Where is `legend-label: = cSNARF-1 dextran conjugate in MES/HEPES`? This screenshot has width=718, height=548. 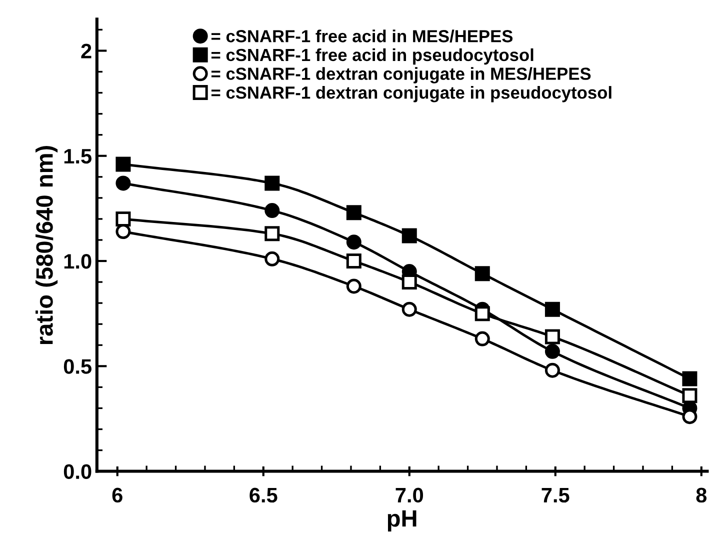 legend-label: = cSNARF-1 dextran conjugate in MES/HEPES is located at coordinates (401, 75).